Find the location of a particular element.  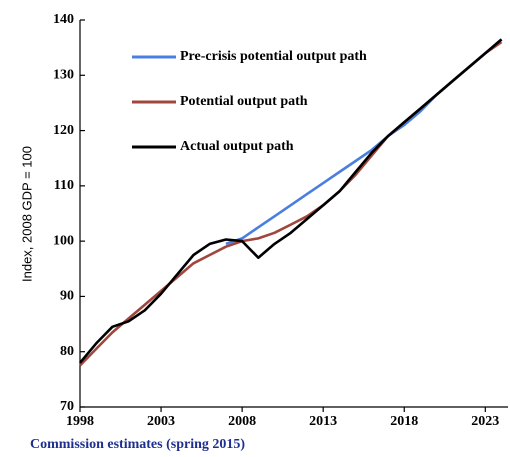

y-tick-label: 140 is located at coordinates (63, 19).